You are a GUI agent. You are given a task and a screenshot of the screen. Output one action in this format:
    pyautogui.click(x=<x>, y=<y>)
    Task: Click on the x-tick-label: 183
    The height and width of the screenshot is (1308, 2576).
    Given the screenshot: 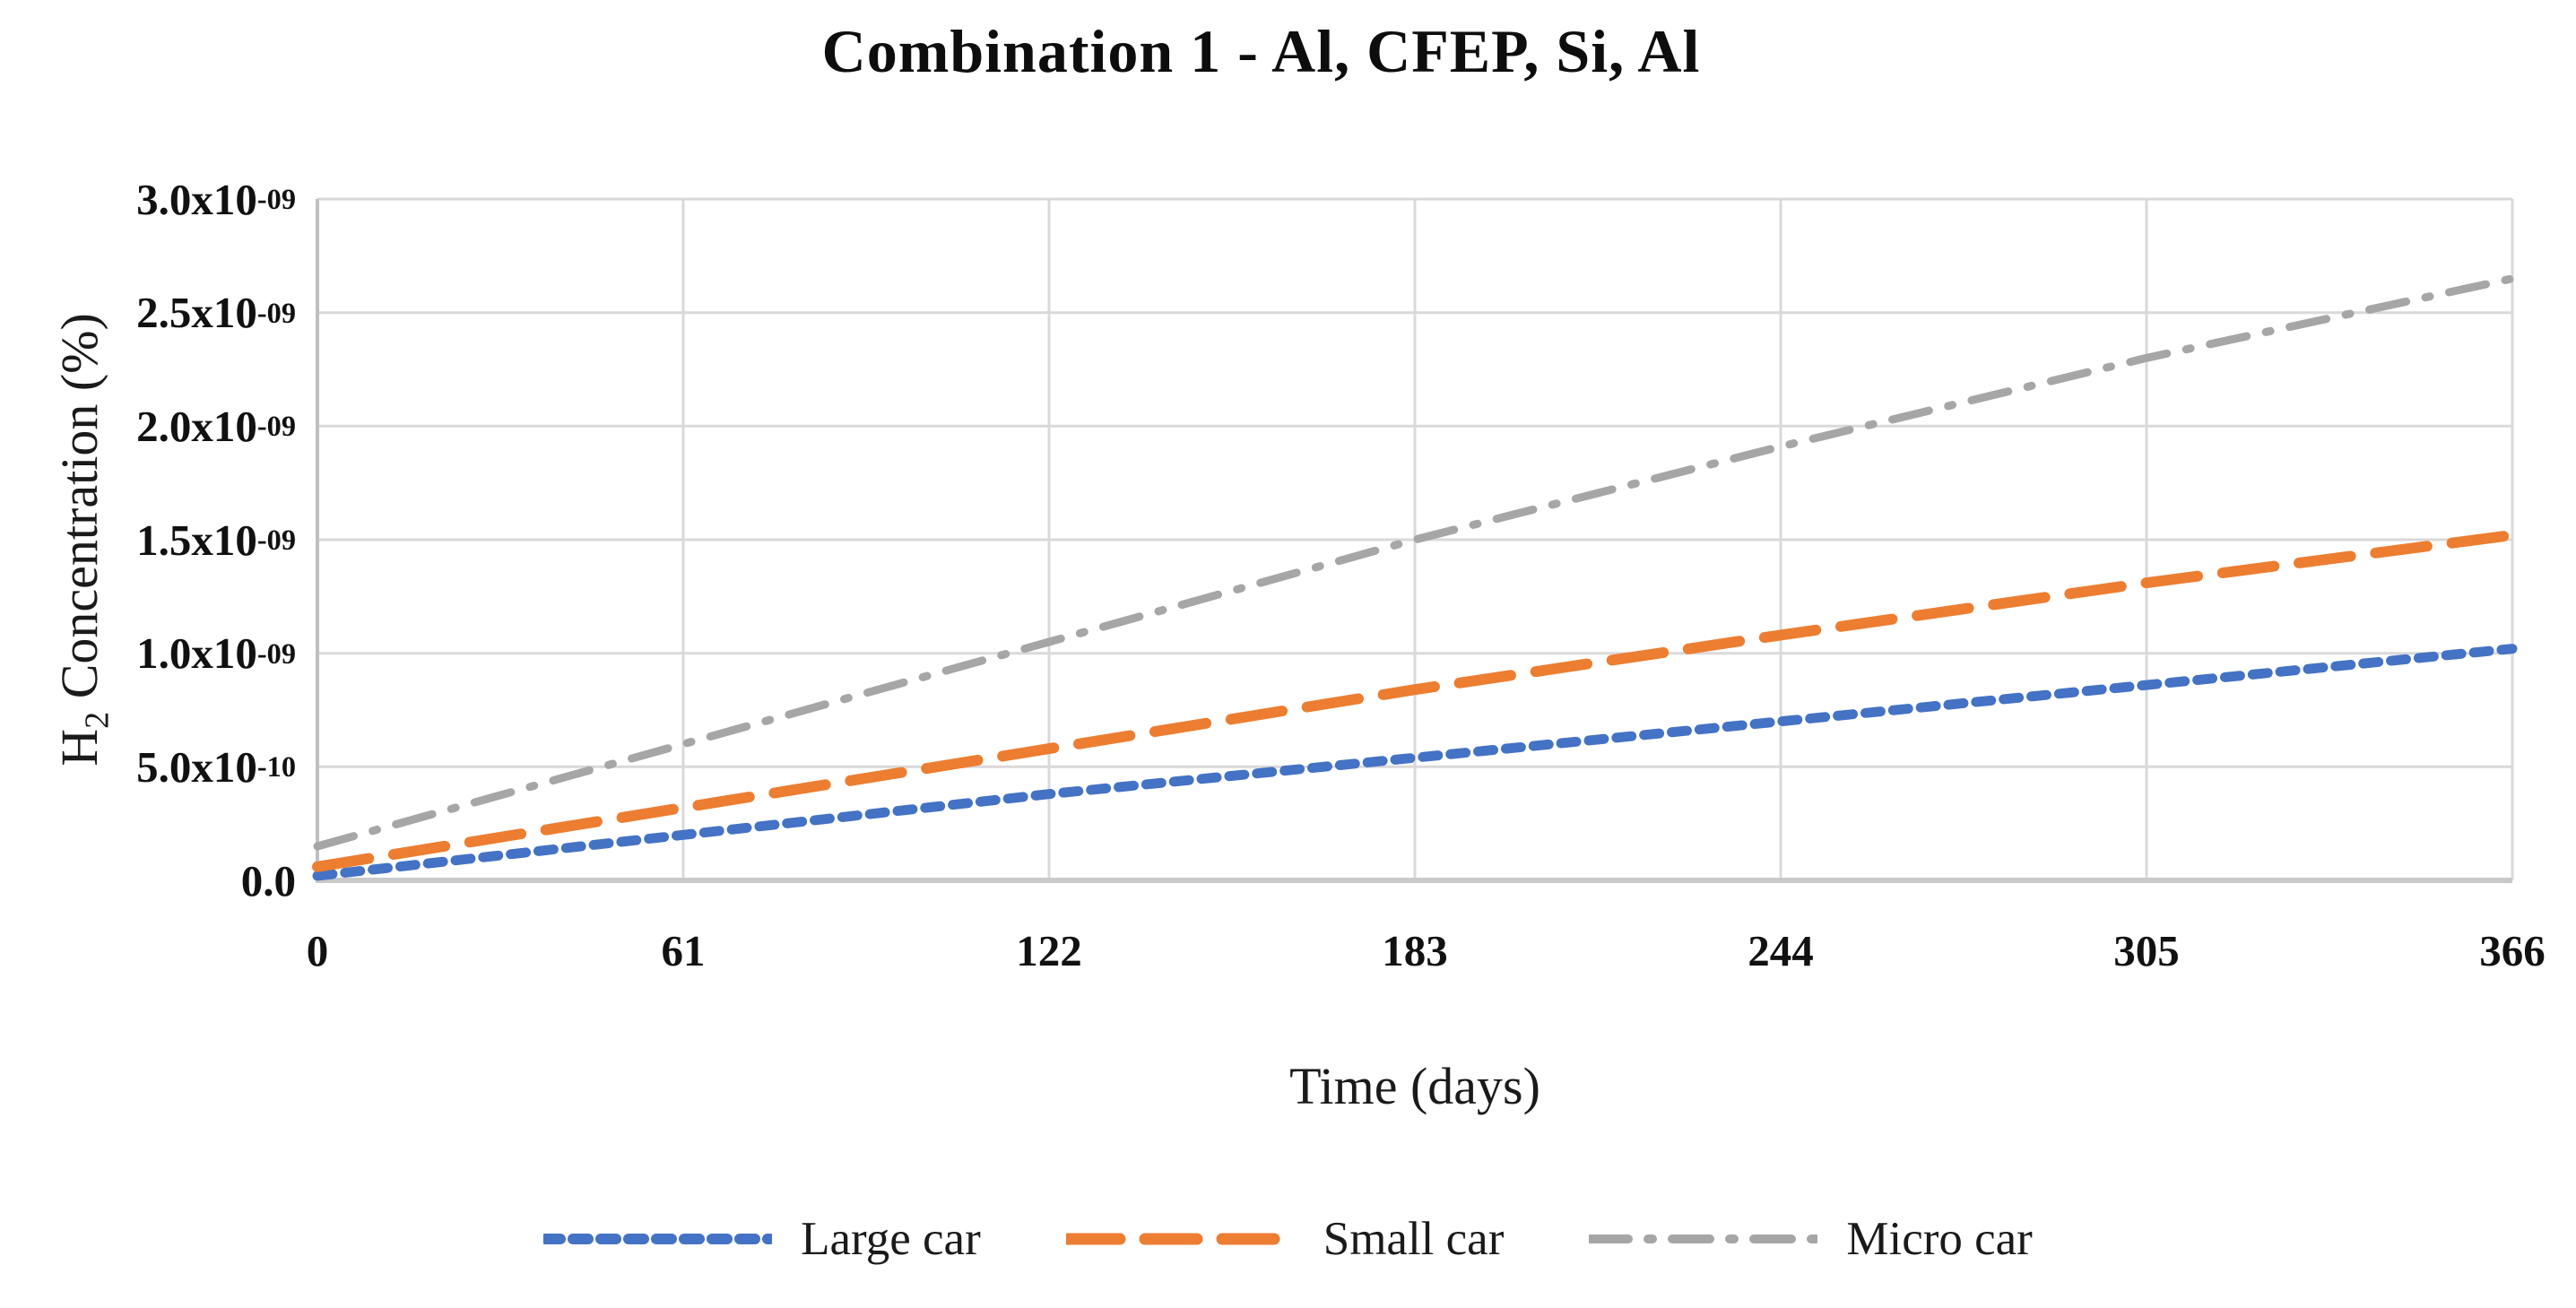 What is the action you would take?
    pyautogui.click(x=1415, y=950)
    